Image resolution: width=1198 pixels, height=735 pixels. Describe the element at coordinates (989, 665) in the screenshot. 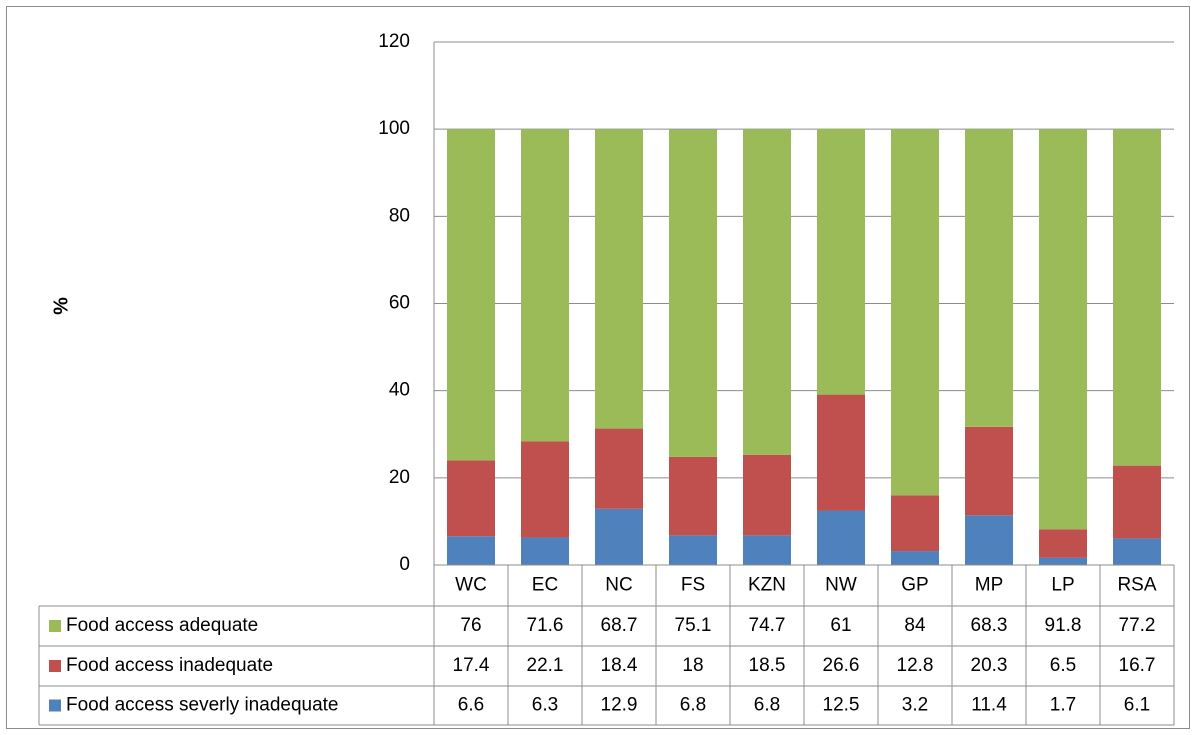

I see `data-label: 20.3` at that location.